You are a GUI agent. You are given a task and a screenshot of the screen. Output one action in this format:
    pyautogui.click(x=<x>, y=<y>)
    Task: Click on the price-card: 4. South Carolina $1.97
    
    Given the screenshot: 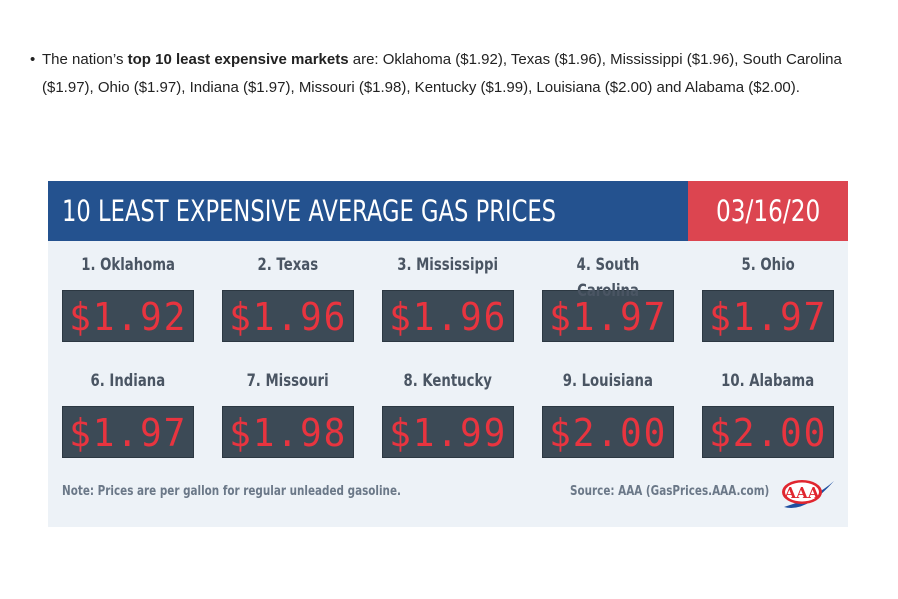 What is the action you would take?
    pyautogui.click(x=608, y=297)
    